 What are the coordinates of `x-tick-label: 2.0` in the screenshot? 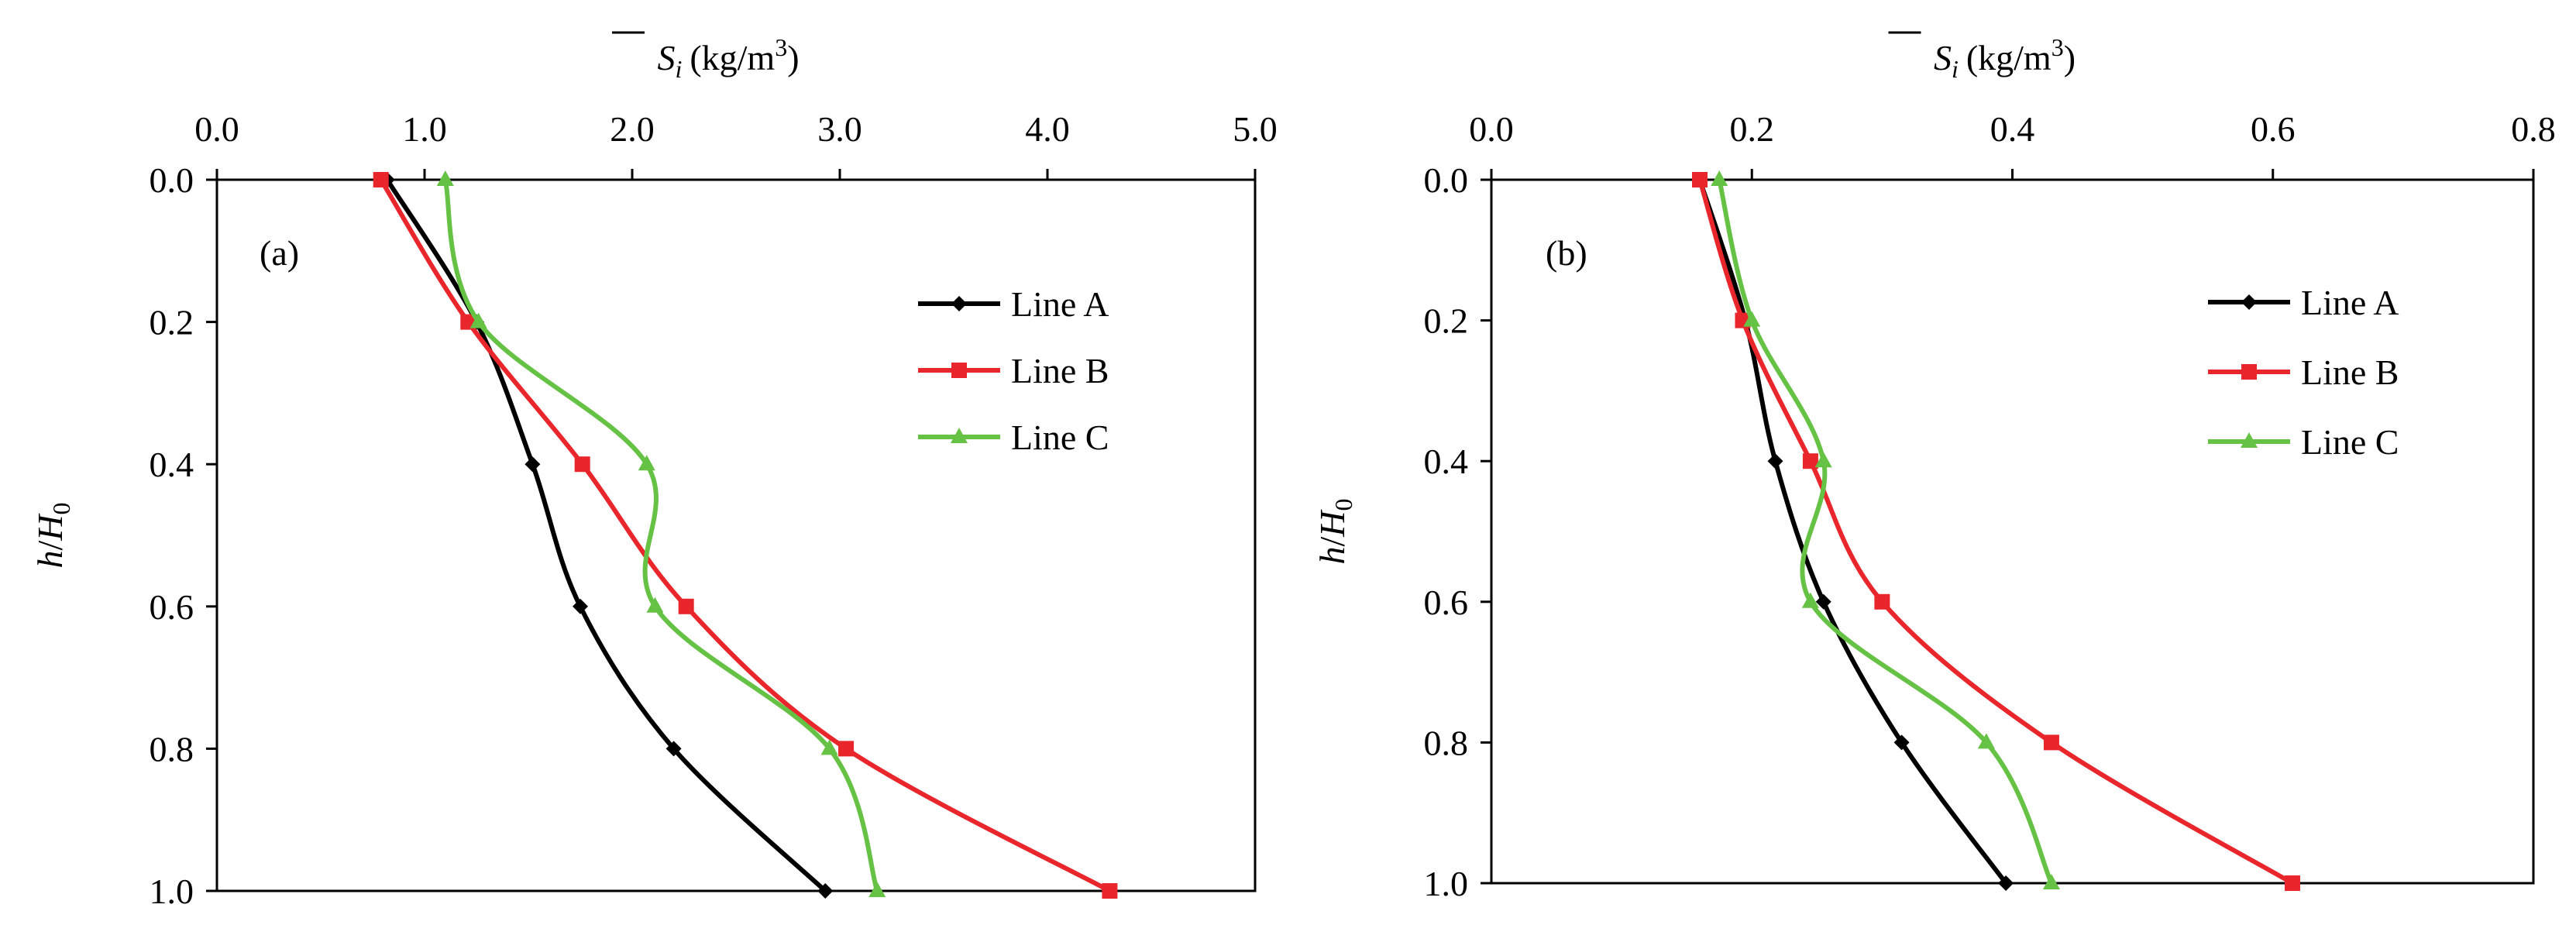 It's located at (632, 129).